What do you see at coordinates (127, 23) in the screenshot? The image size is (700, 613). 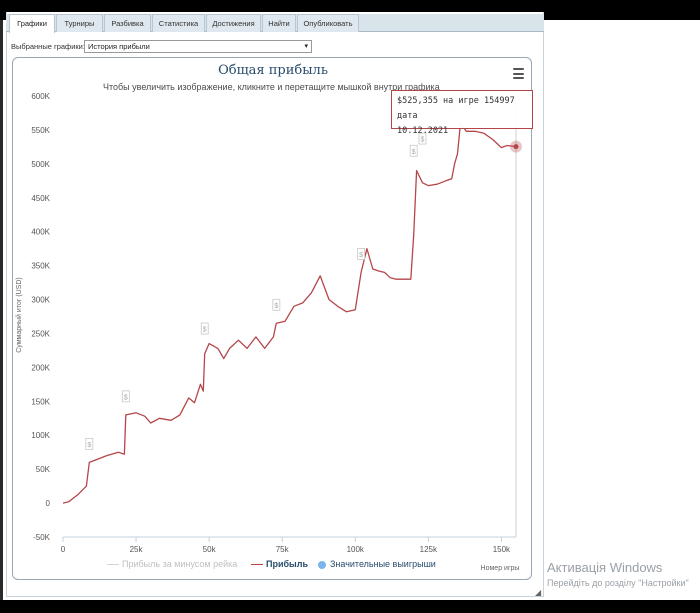 I see `tab-breakdown: Разбивка` at bounding box center [127, 23].